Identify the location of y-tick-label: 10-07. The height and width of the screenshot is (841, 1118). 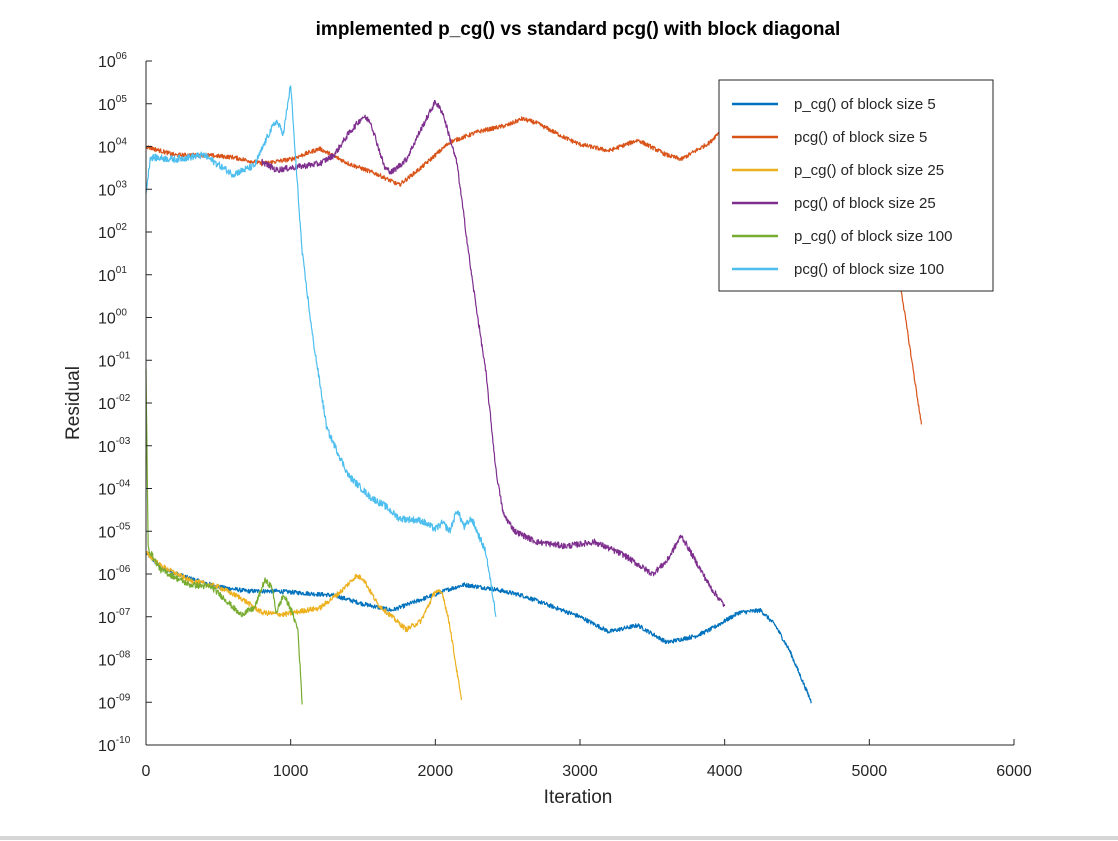
(114, 617).